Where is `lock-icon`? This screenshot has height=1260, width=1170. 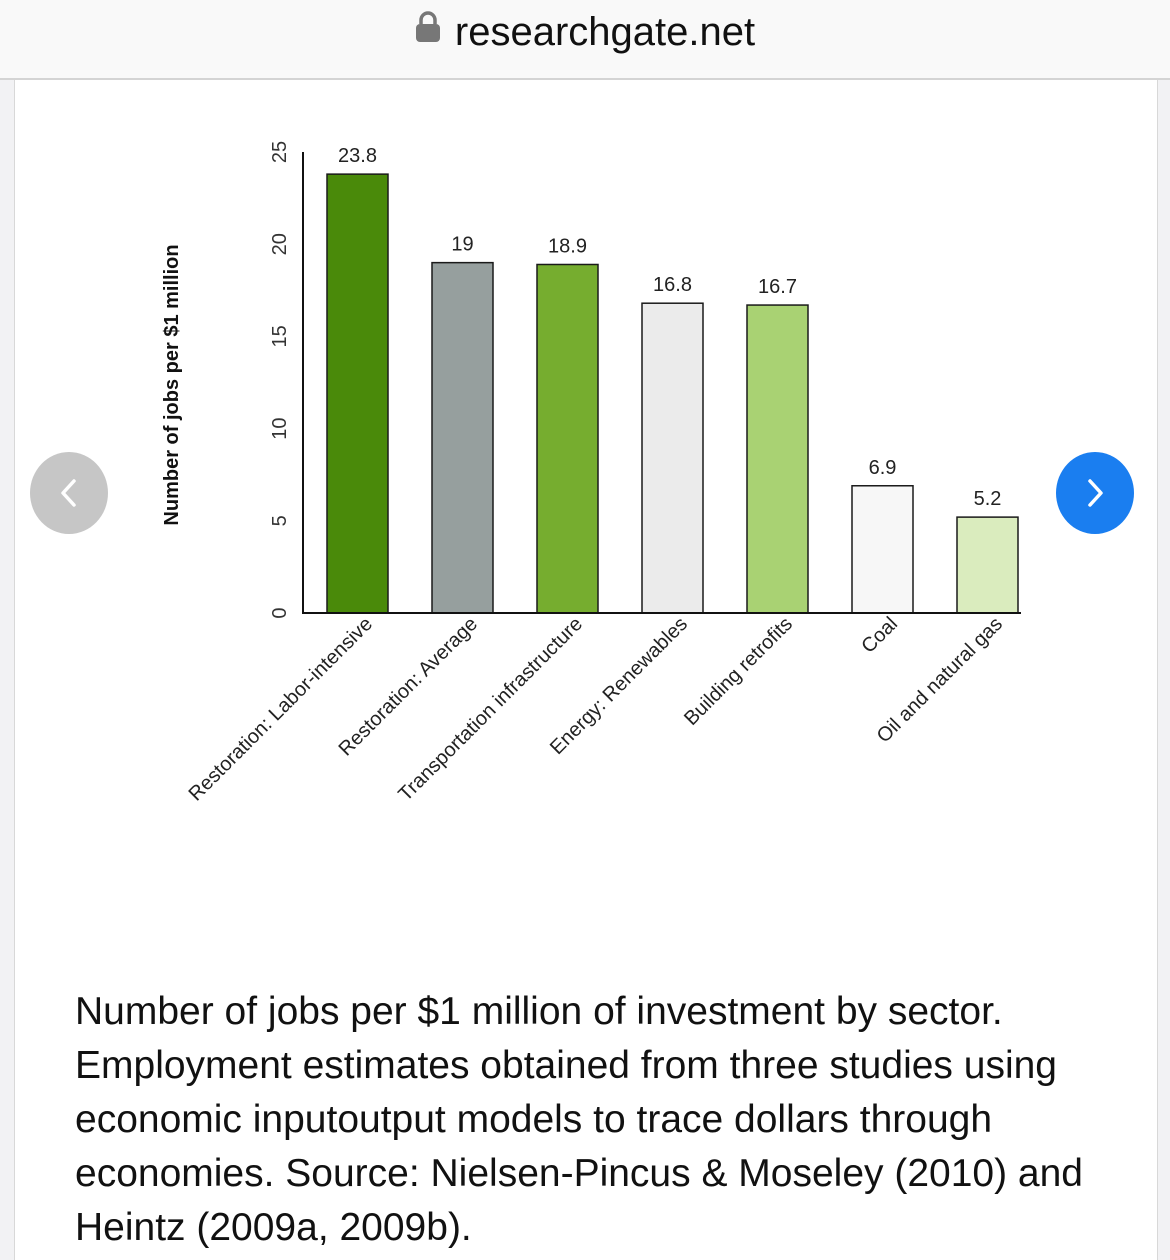 lock-icon is located at coordinates (428, 30).